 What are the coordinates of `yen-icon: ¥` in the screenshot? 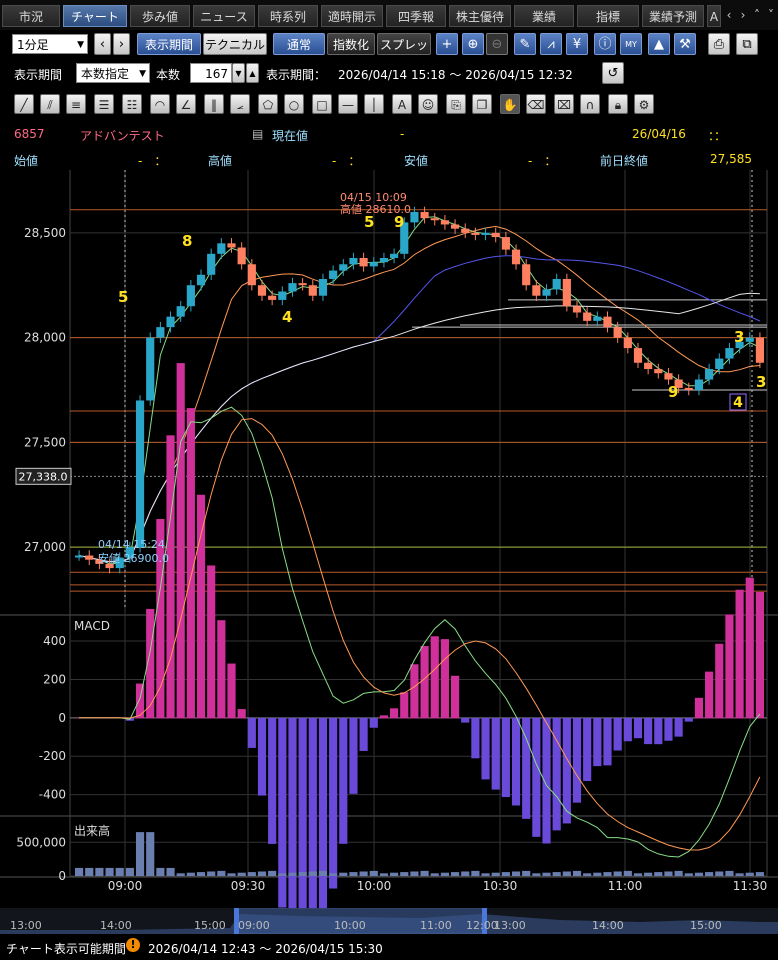 It's located at (577, 44).